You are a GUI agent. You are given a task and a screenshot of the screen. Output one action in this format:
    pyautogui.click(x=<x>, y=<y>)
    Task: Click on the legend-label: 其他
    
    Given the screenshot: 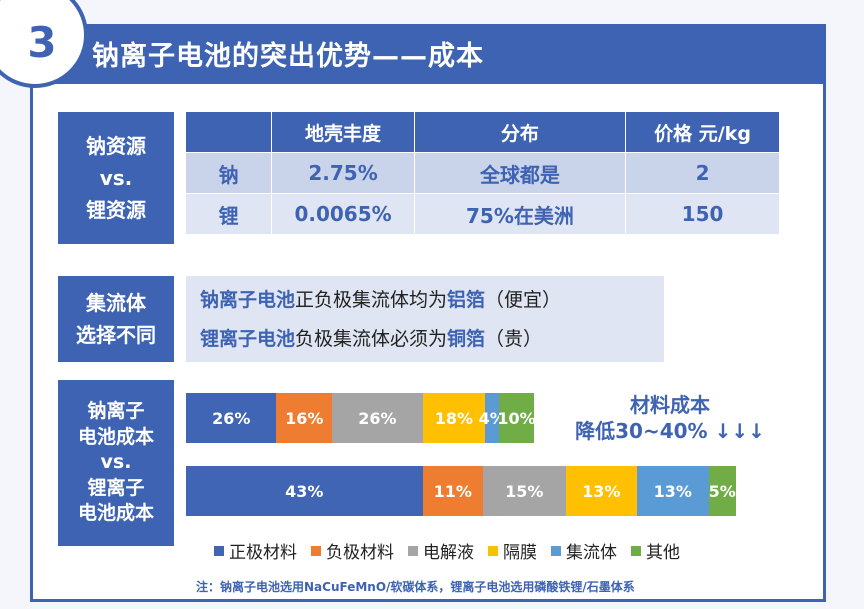 What is the action you would take?
    pyautogui.click(x=663, y=553)
    